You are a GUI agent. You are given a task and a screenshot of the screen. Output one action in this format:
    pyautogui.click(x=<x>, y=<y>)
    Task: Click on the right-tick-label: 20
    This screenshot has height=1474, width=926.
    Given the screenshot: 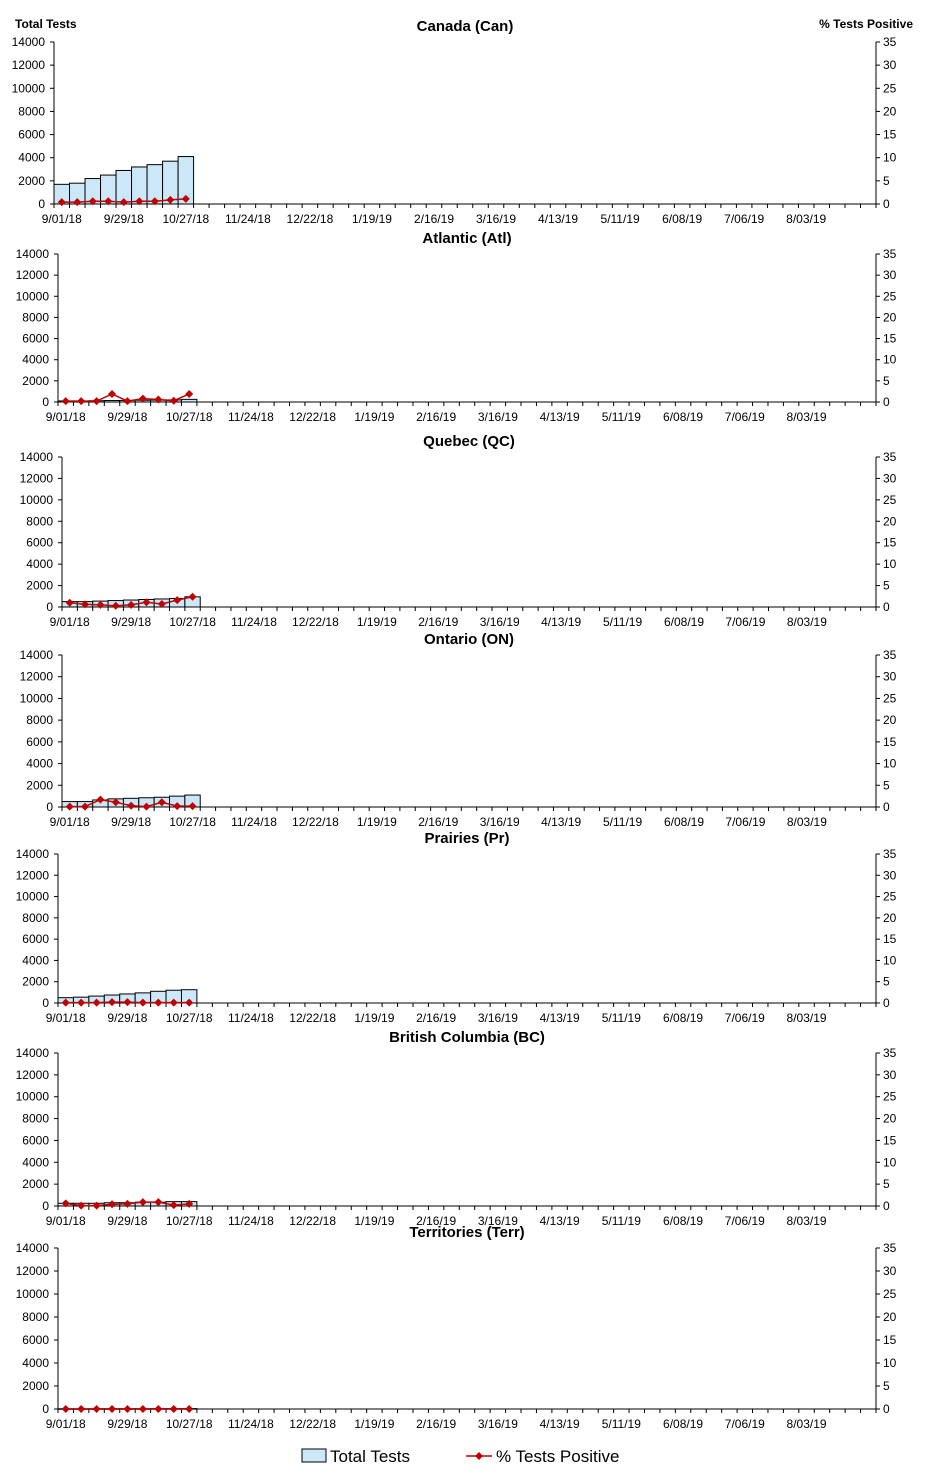 What is the action you would take?
    pyautogui.click(x=890, y=918)
    